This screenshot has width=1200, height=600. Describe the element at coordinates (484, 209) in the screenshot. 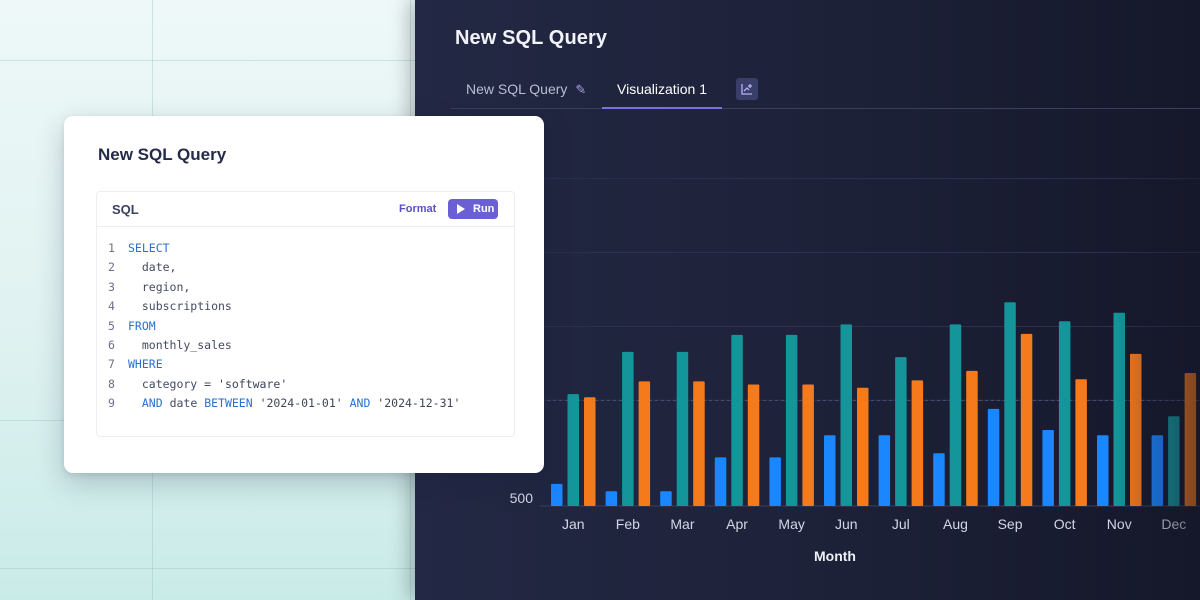

I see `run-label: Run` at that location.